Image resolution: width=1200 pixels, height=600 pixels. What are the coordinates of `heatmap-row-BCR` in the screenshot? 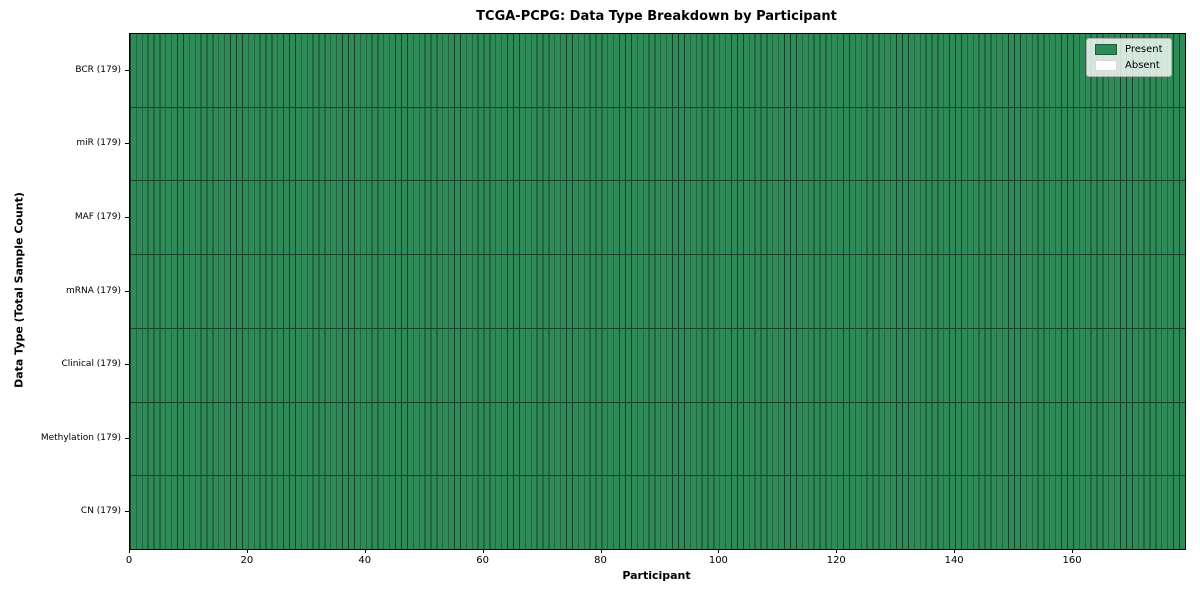 It's located at (657, 70).